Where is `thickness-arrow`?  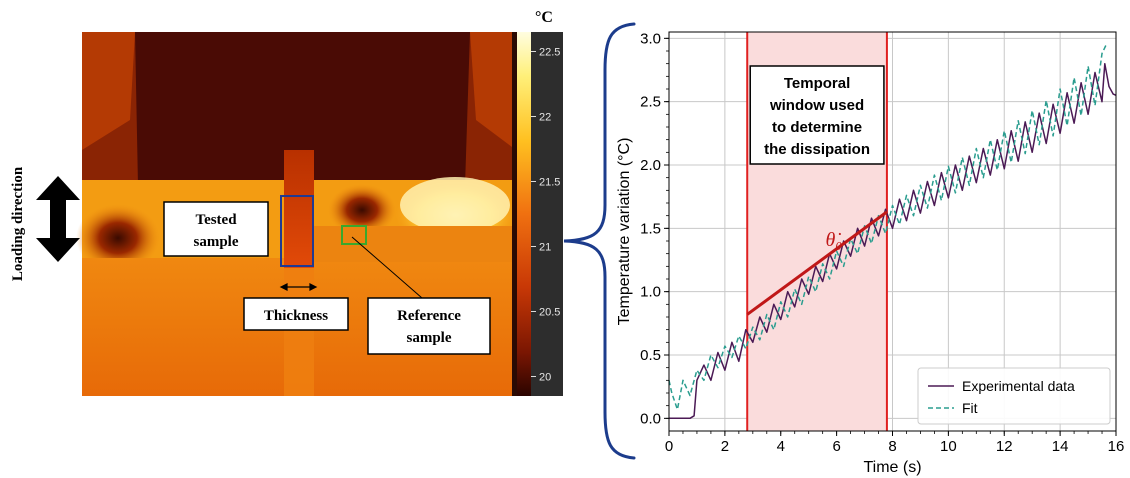
thickness-arrow is located at coordinates (298, 287).